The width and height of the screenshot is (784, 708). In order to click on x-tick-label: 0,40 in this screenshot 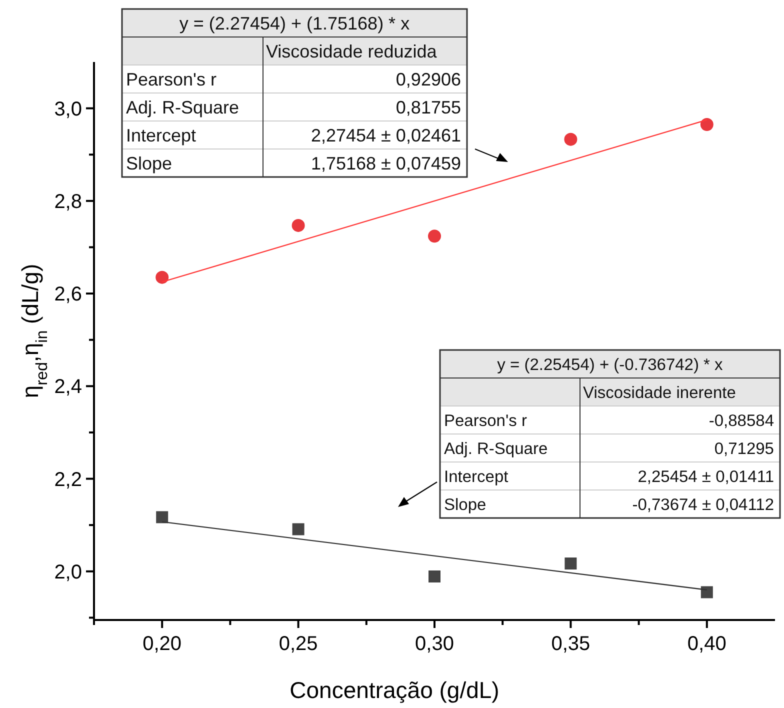, I will do `click(706, 644)`.